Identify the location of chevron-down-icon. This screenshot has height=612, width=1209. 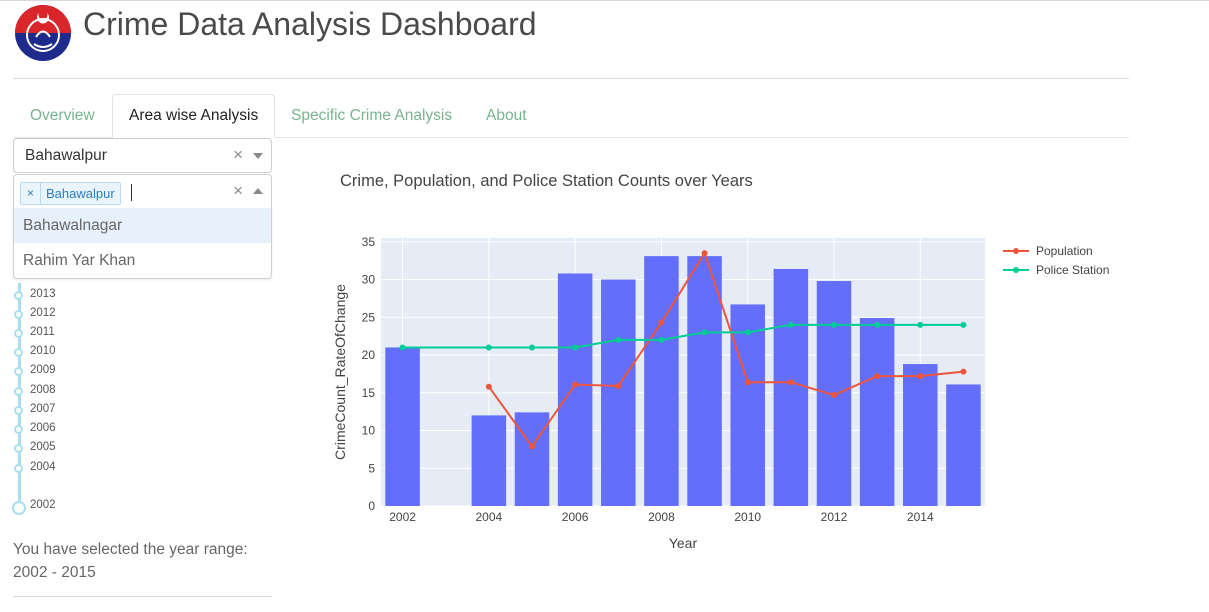
(258, 156).